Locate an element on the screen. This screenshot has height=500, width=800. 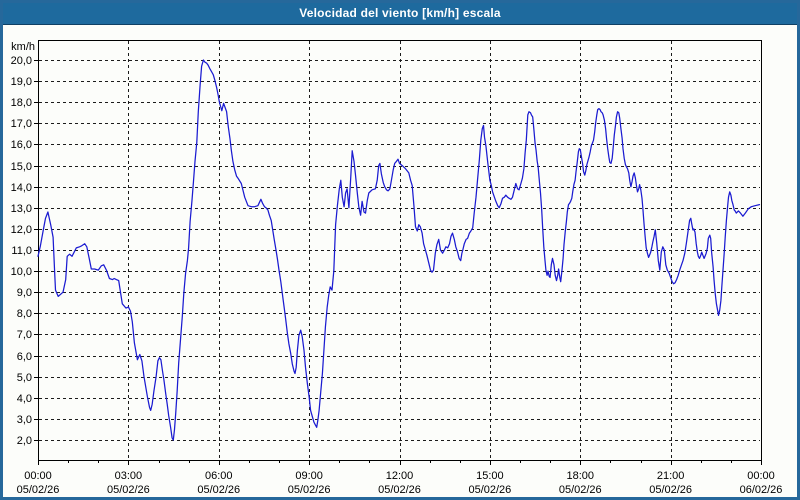
y-tick-label: 2,0 is located at coordinates (24, 441).